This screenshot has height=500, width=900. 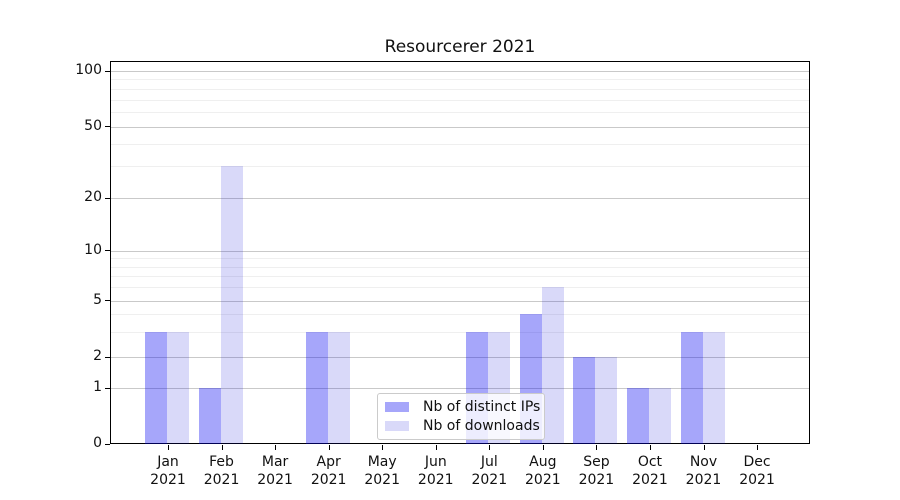 What do you see at coordinates (460, 47) in the screenshot?
I see `chart-title: Resourcerer 2021` at bounding box center [460, 47].